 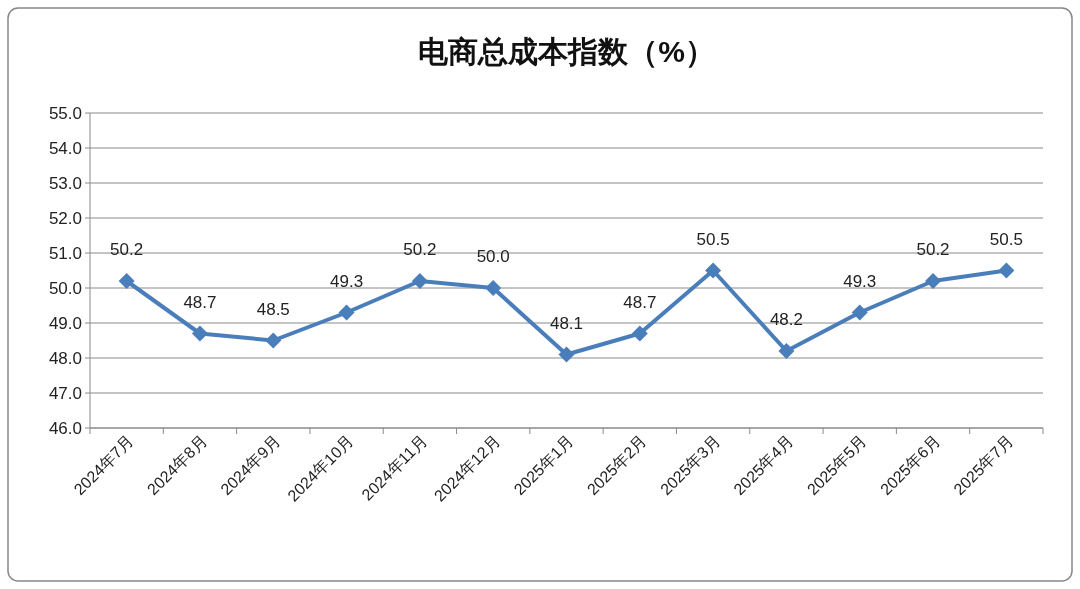 What do you see at coordinates (65, 323) in the screenshot?
I see `y-tick-label: 49.0` at bounding box center [65, 323].